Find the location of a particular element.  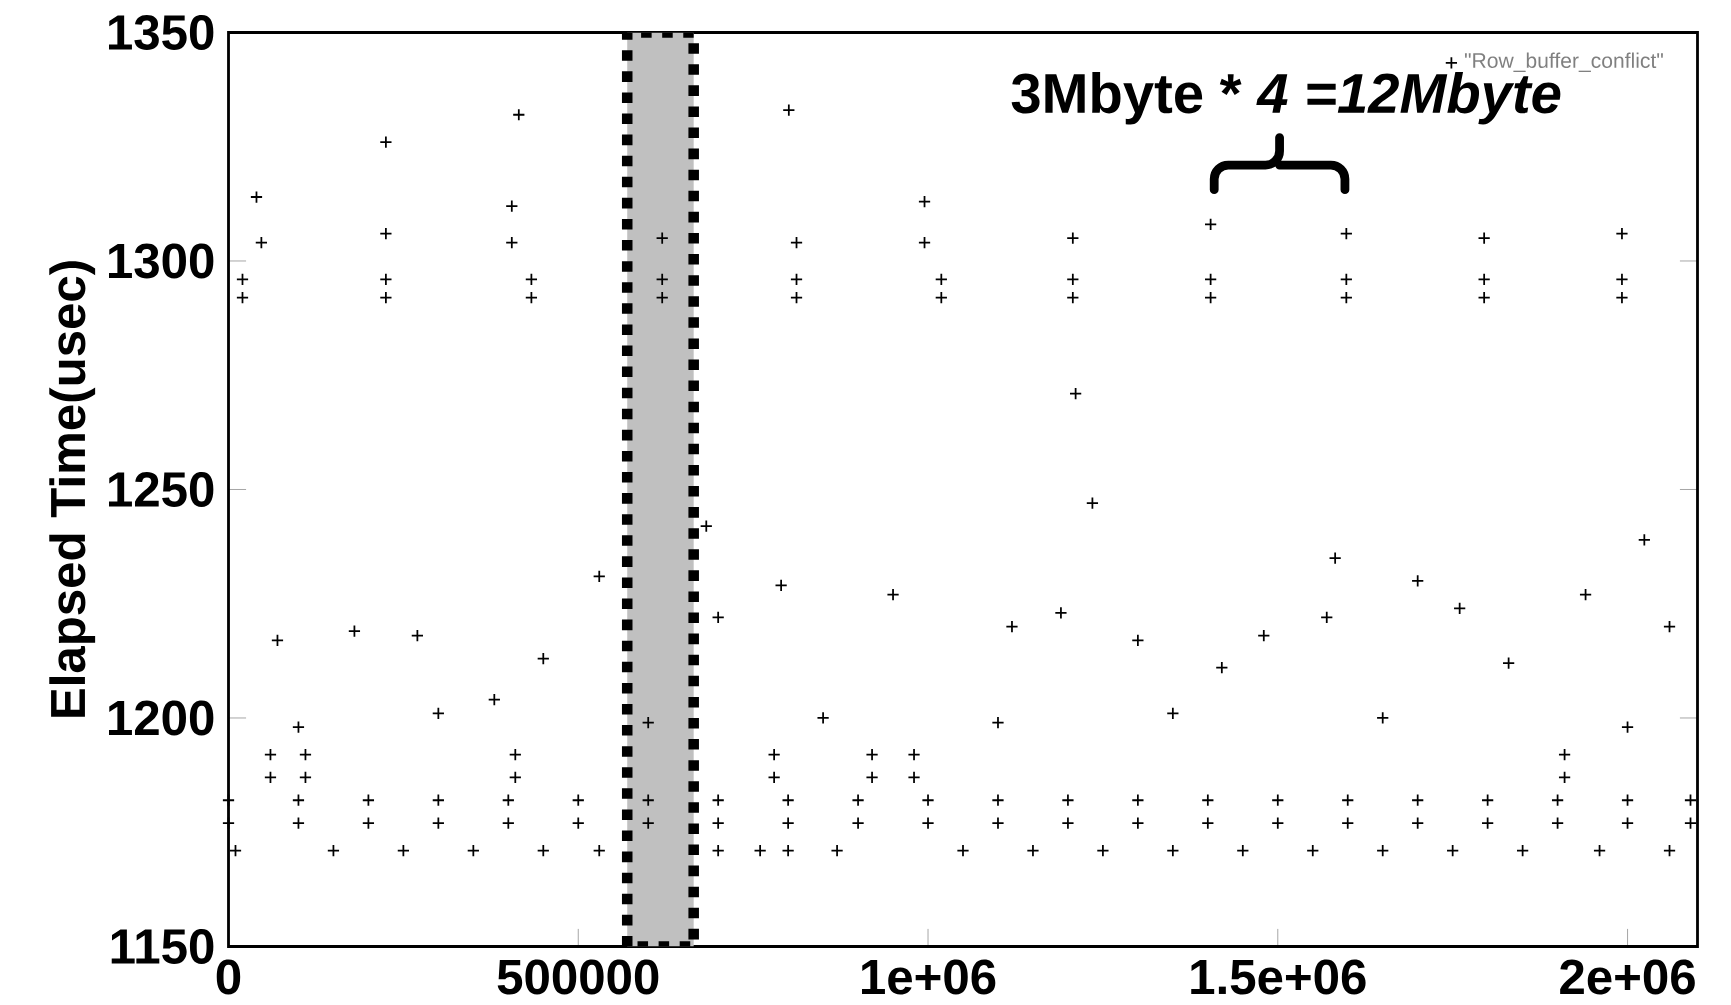

y-tick-label: 1200 is located at coordinates (161, 718).